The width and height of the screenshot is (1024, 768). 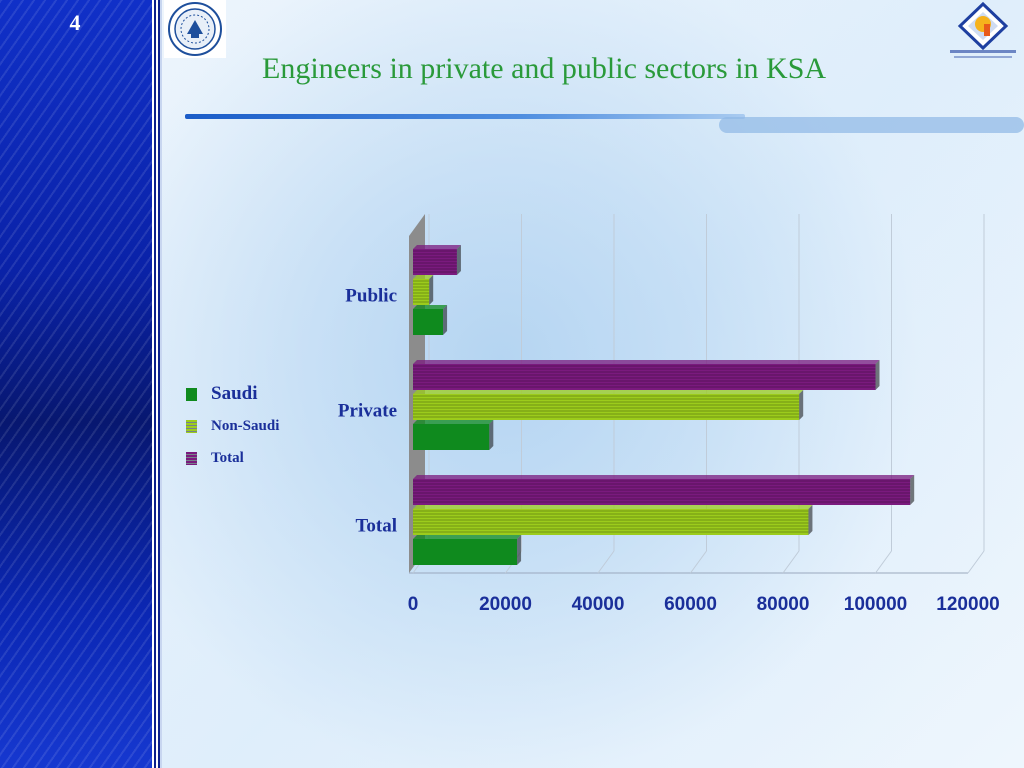 I want to click on university-seal-icon, so click(x=195, y=29).